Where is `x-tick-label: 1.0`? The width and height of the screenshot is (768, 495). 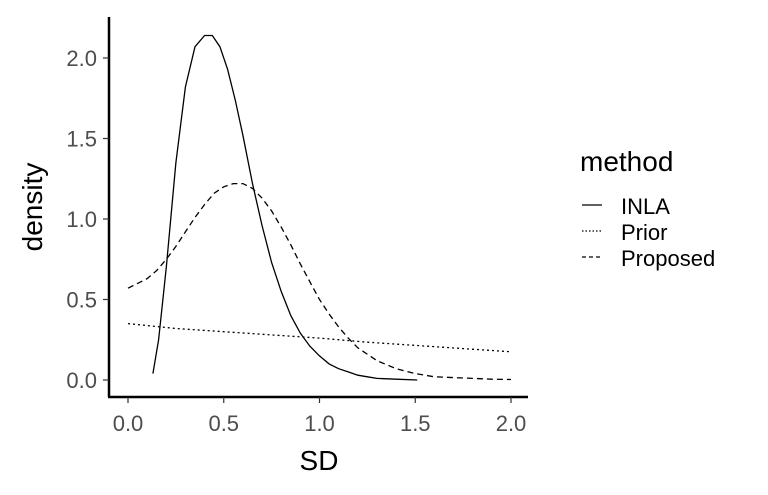
x-tick-label: 1.0 is located at coordinates (319, 423).